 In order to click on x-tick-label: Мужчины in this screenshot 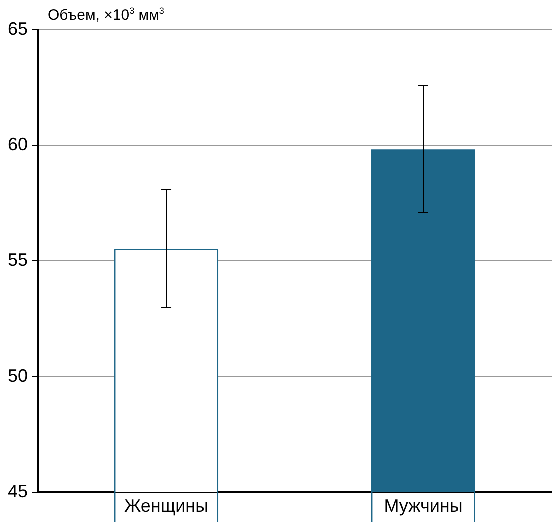, I will do `click(423, 506)`.